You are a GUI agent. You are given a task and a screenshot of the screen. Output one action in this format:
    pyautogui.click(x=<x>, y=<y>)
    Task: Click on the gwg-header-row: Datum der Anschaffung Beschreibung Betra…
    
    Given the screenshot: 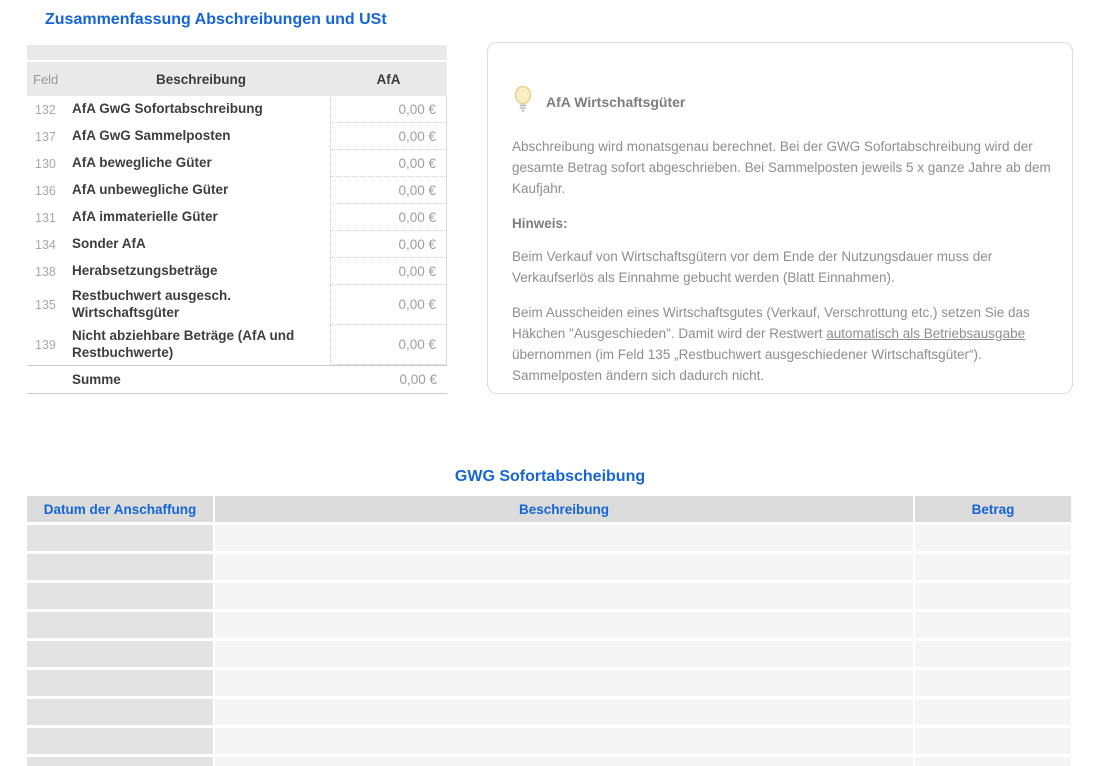 What is the action you would take?
    pyautogui.click(x=550, y=509)
    